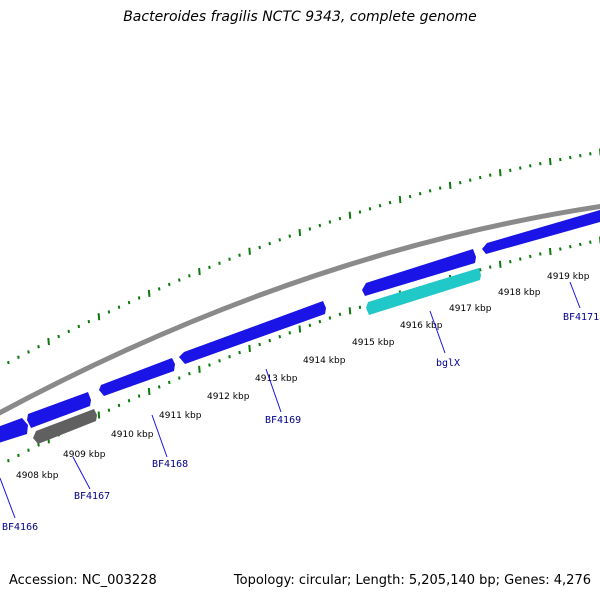 The height and width of the screenshot is (600, 600). I want to click on gene-label-BF4171: BF4171, so click(581, 317).